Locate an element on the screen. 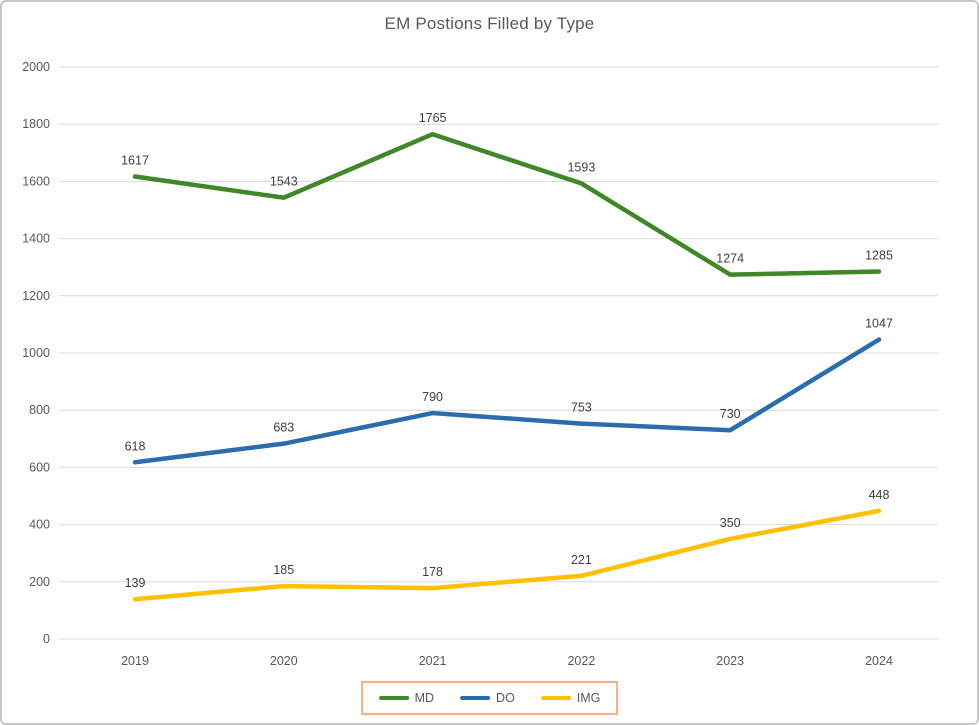  data-label-do: 1047 is located at coordinates (879, 324).